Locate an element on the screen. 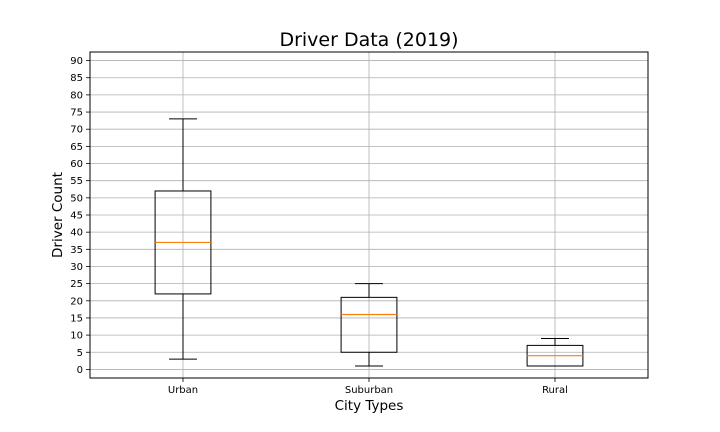 This screenshot has width=720, height=432. y-axis-ticks: 0 5 10 15 20 25 30 35 40 45 50 55 60 65 70 75 80 85 90 is located at coordinates (80, 216).